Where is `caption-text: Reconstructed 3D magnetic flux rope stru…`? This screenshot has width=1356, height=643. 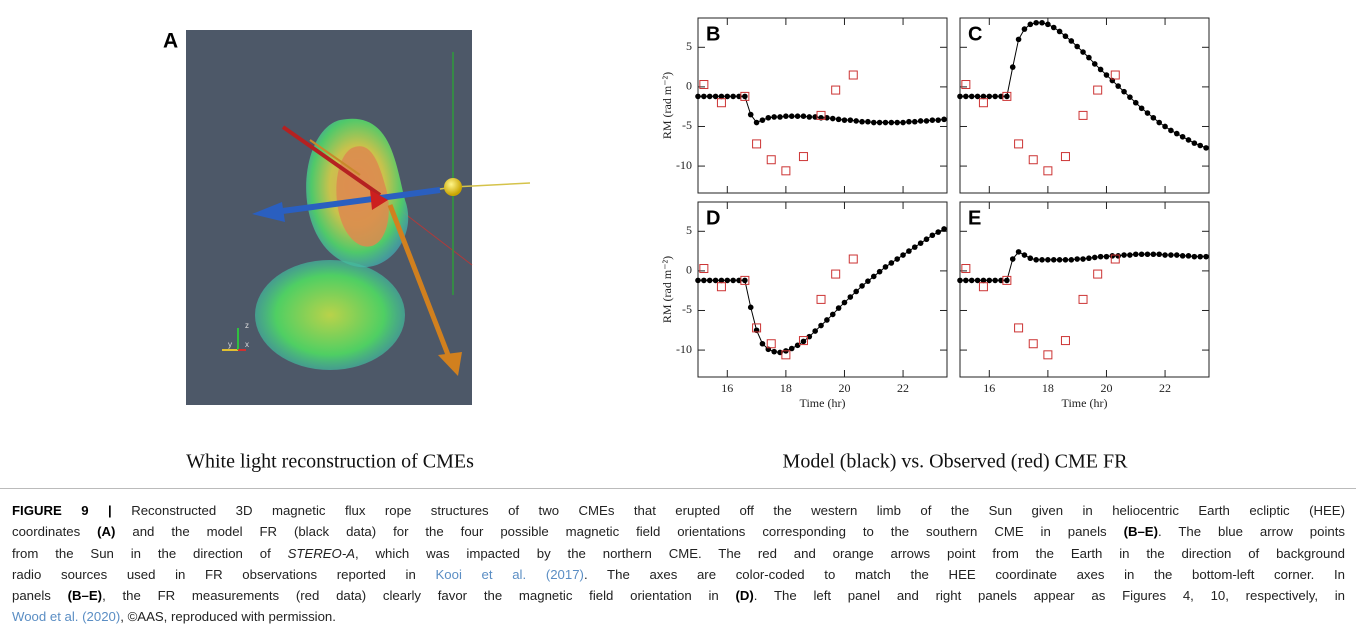 caption-text: Reconstructed 3D magnetic flux rope stru… is located at coordinates (728, 510).